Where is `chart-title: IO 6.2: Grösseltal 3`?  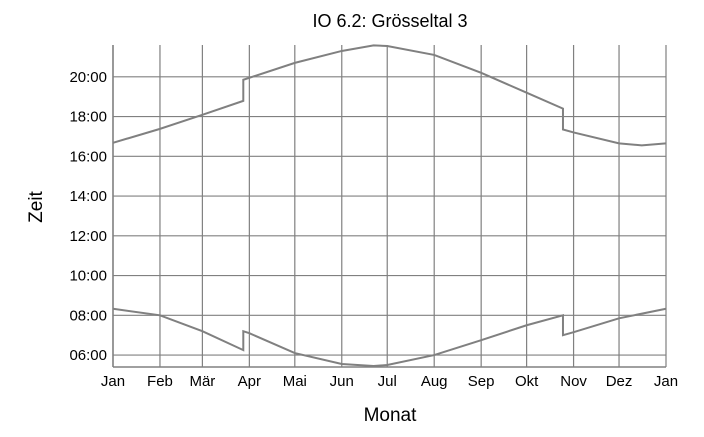 chart-title: IO 6.2: Grösseltal 3 is located at coordinates (389, 21).